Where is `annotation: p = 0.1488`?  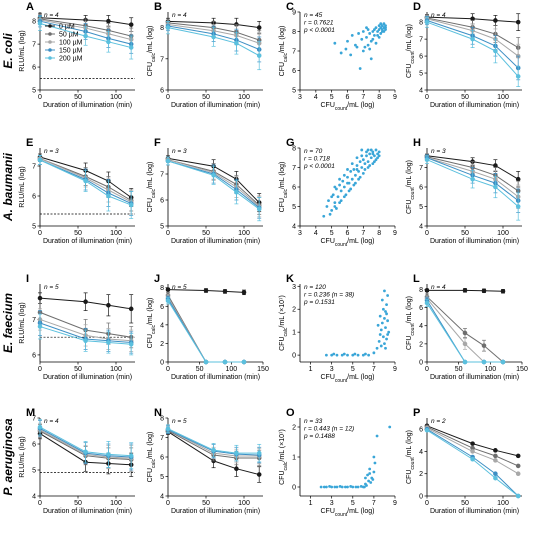 annotation: p = 0.1488 is located at coordinates (319, 436).